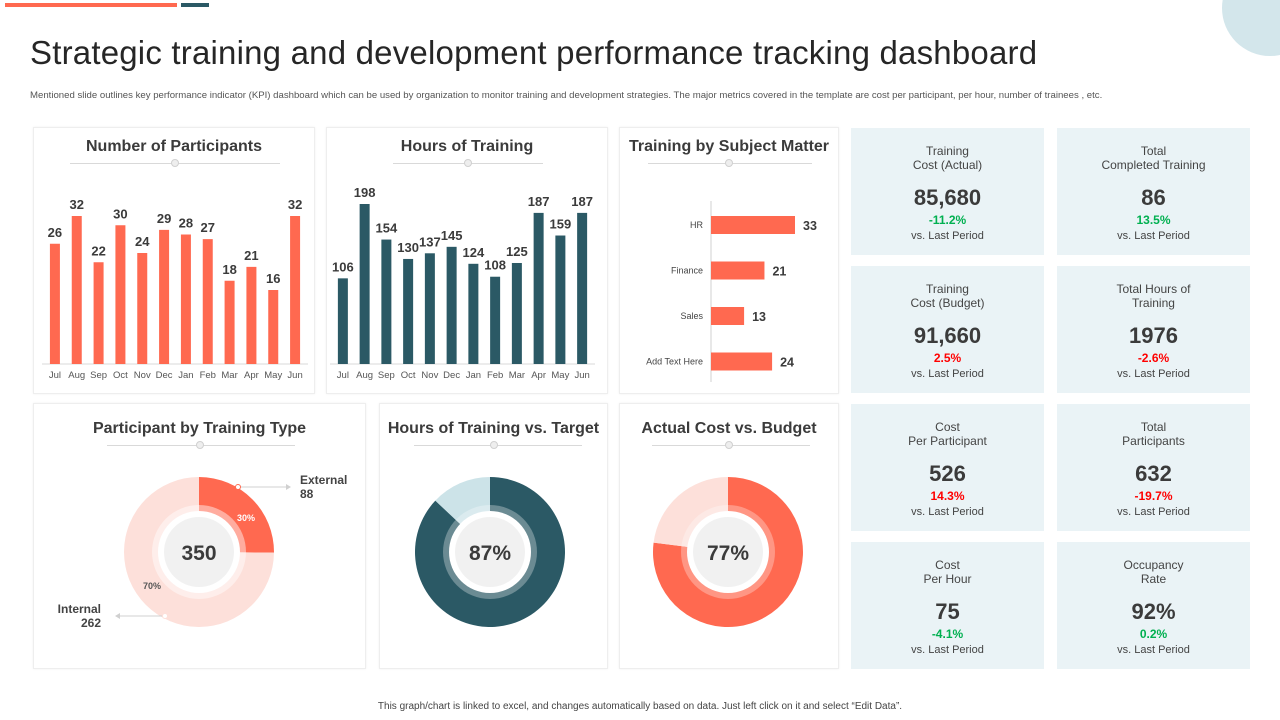  What do you see at coordinates (493, 428) in the screenshot?
I see `chart-title: Hours of Training vs. Target` at bounding box center [493, 428].